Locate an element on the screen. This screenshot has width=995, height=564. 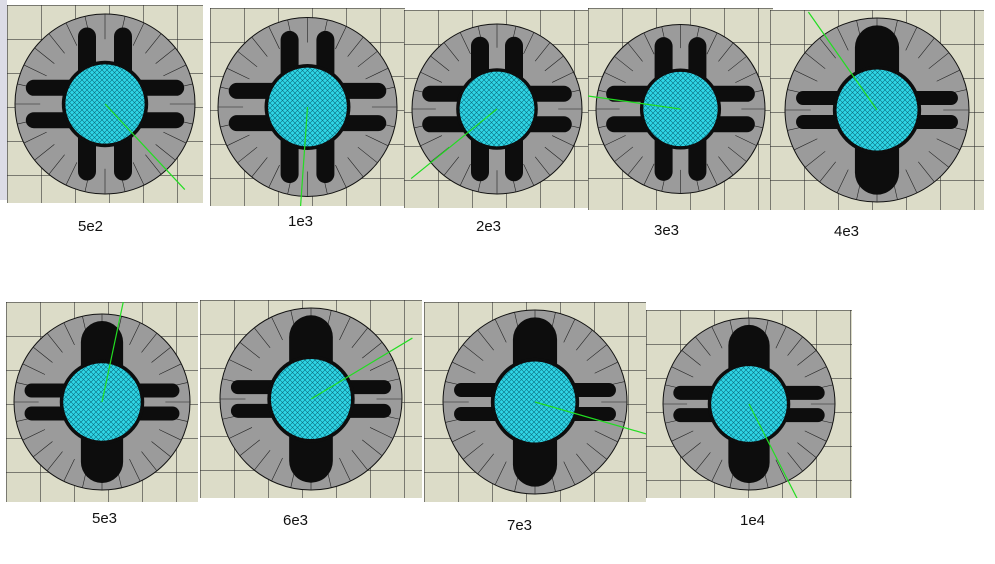
panel-1e4 is located at coordinates (749, 404).